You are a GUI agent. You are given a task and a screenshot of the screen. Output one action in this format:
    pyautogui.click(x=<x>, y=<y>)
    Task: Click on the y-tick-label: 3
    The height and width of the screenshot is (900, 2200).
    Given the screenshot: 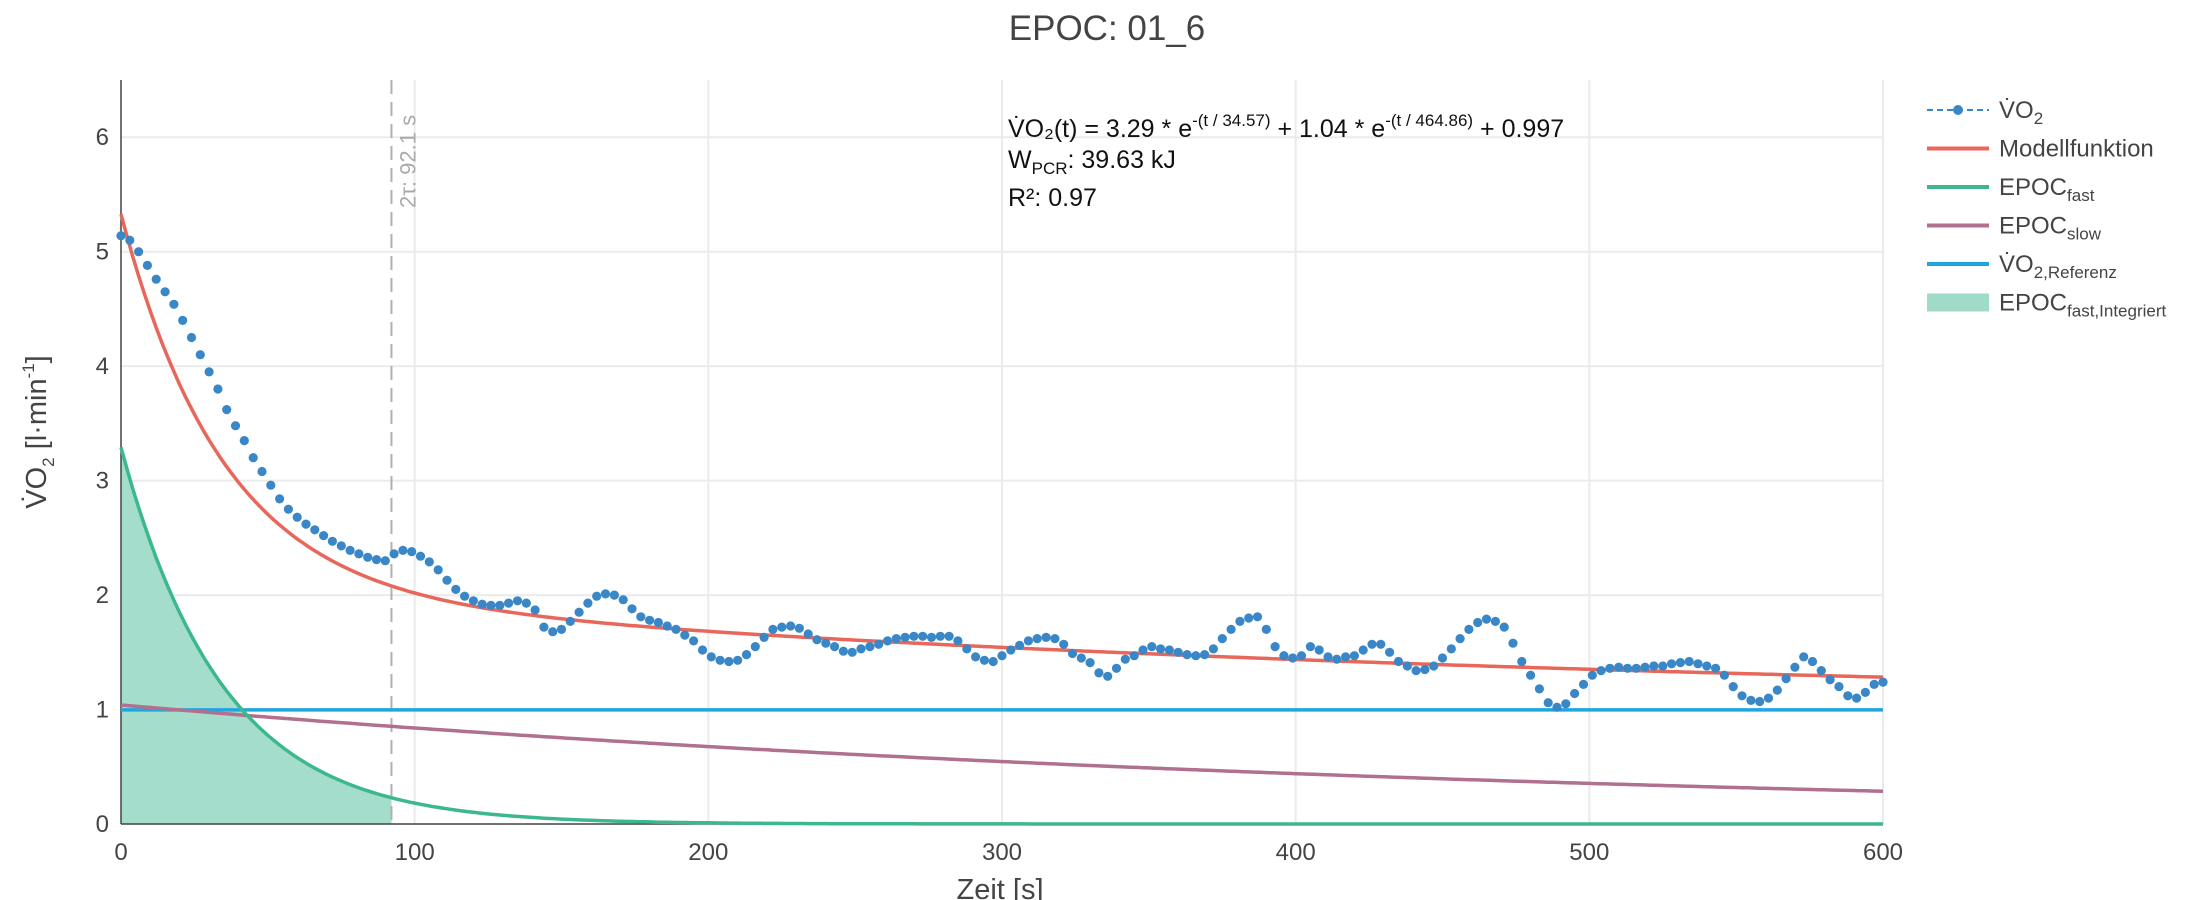 What is the action you would take?
    pyautogui.click(x=102, y=481)
    